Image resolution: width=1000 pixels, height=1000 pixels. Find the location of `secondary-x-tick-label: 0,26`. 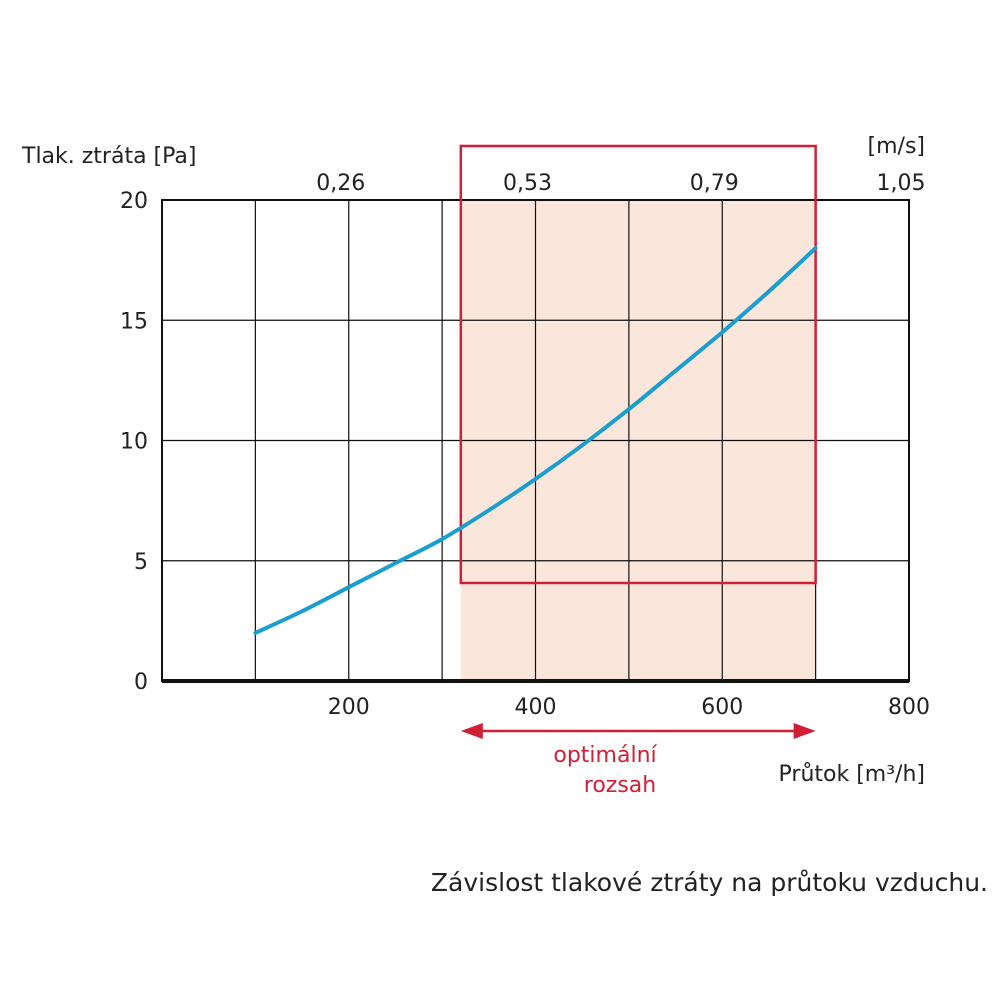

secondary-x-tick-label: 0,26 is located at coordinates (340, 183).